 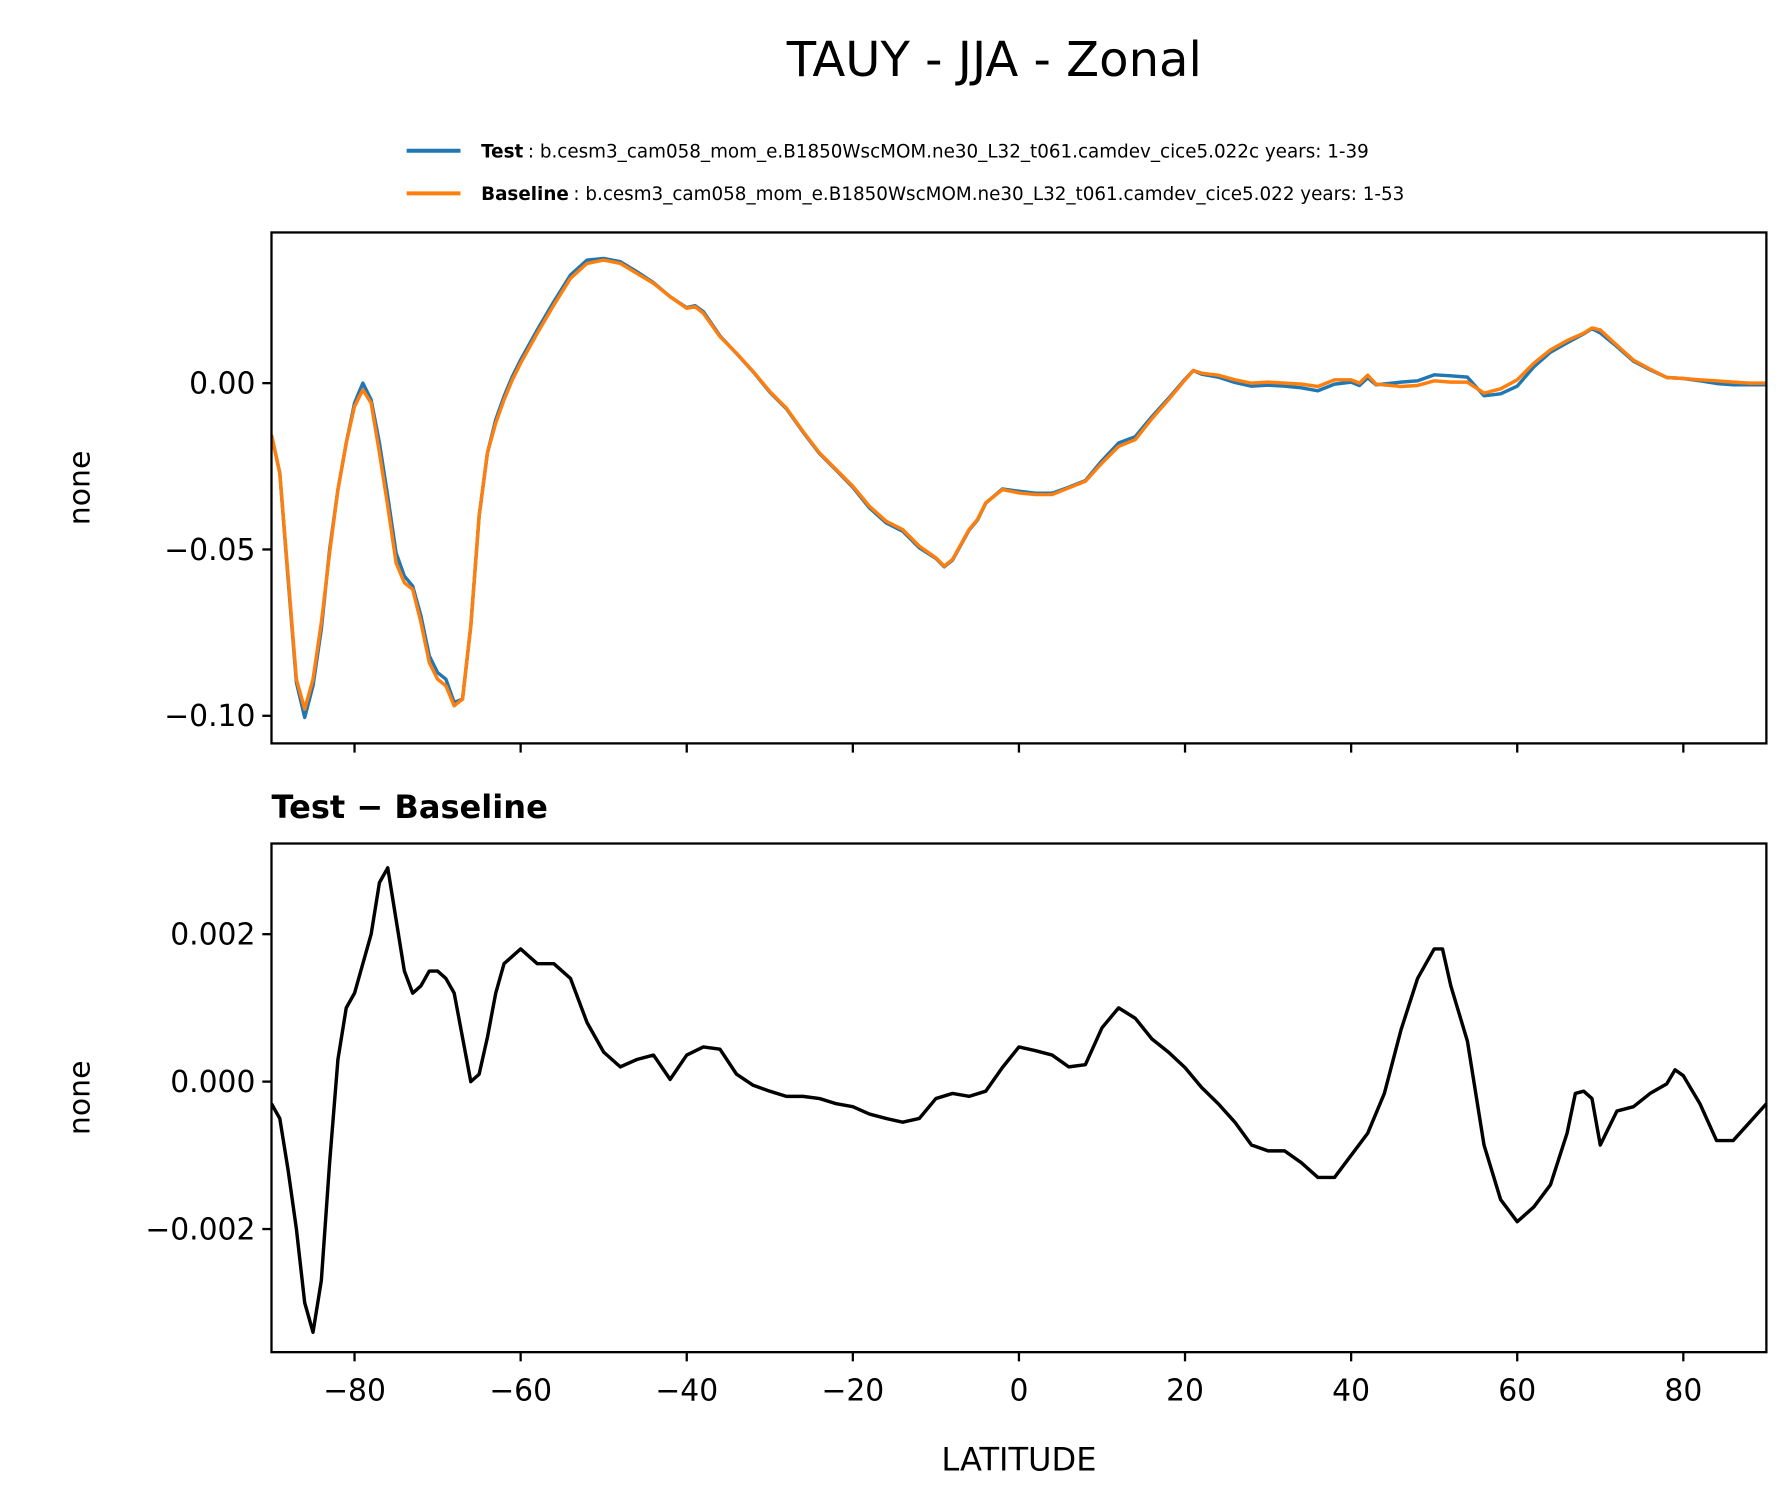 I want to click on y-tick-label: 0.00, so click(x=222, y=383).